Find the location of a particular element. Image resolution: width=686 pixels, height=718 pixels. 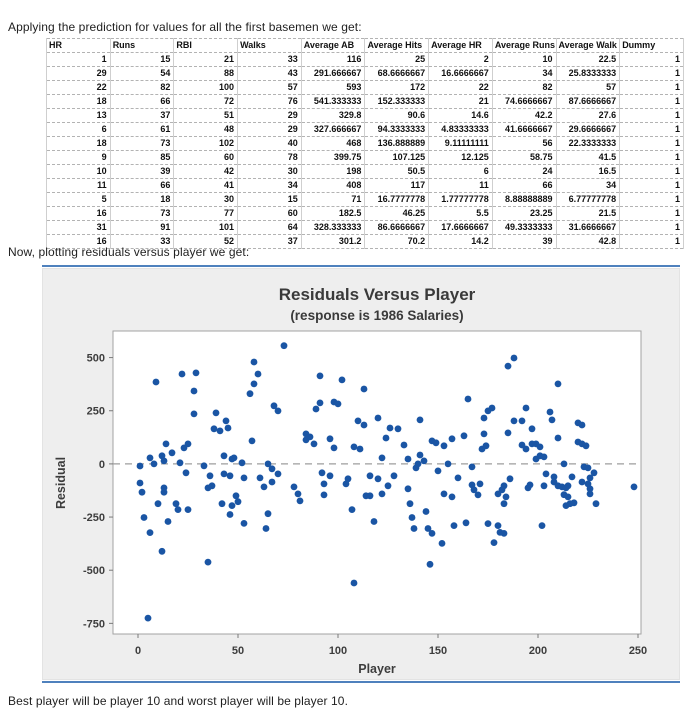

table-cell: 25.8333333 is located at coordinates (587, 73).